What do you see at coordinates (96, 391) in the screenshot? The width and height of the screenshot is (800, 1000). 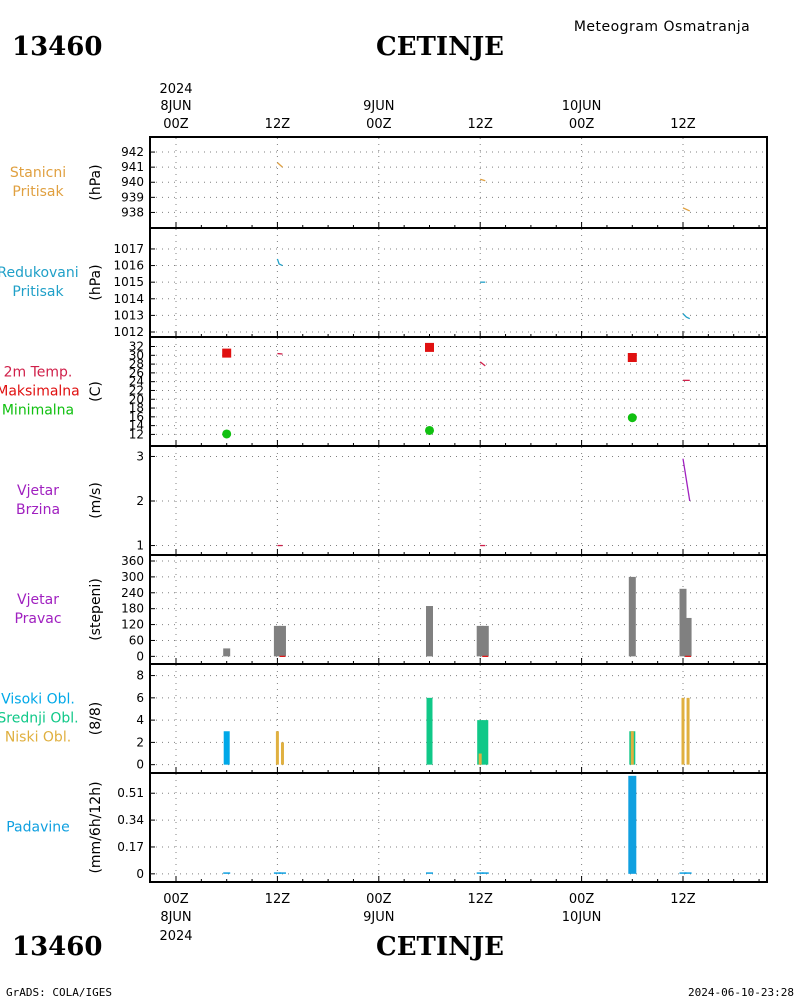 I see `y-axis-unit-label: (C)` at bounding box center [96, 391].